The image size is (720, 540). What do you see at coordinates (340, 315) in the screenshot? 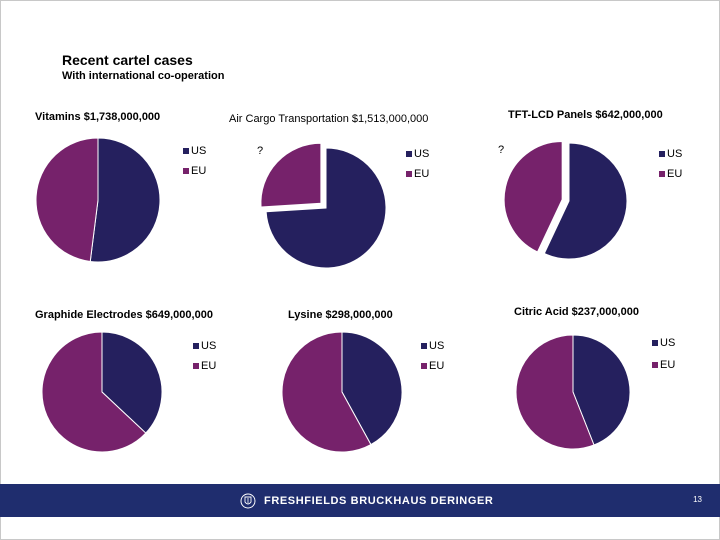
I see `chart-title-lysine: Lysine $298,000,000` at bounding box center [340, 315].